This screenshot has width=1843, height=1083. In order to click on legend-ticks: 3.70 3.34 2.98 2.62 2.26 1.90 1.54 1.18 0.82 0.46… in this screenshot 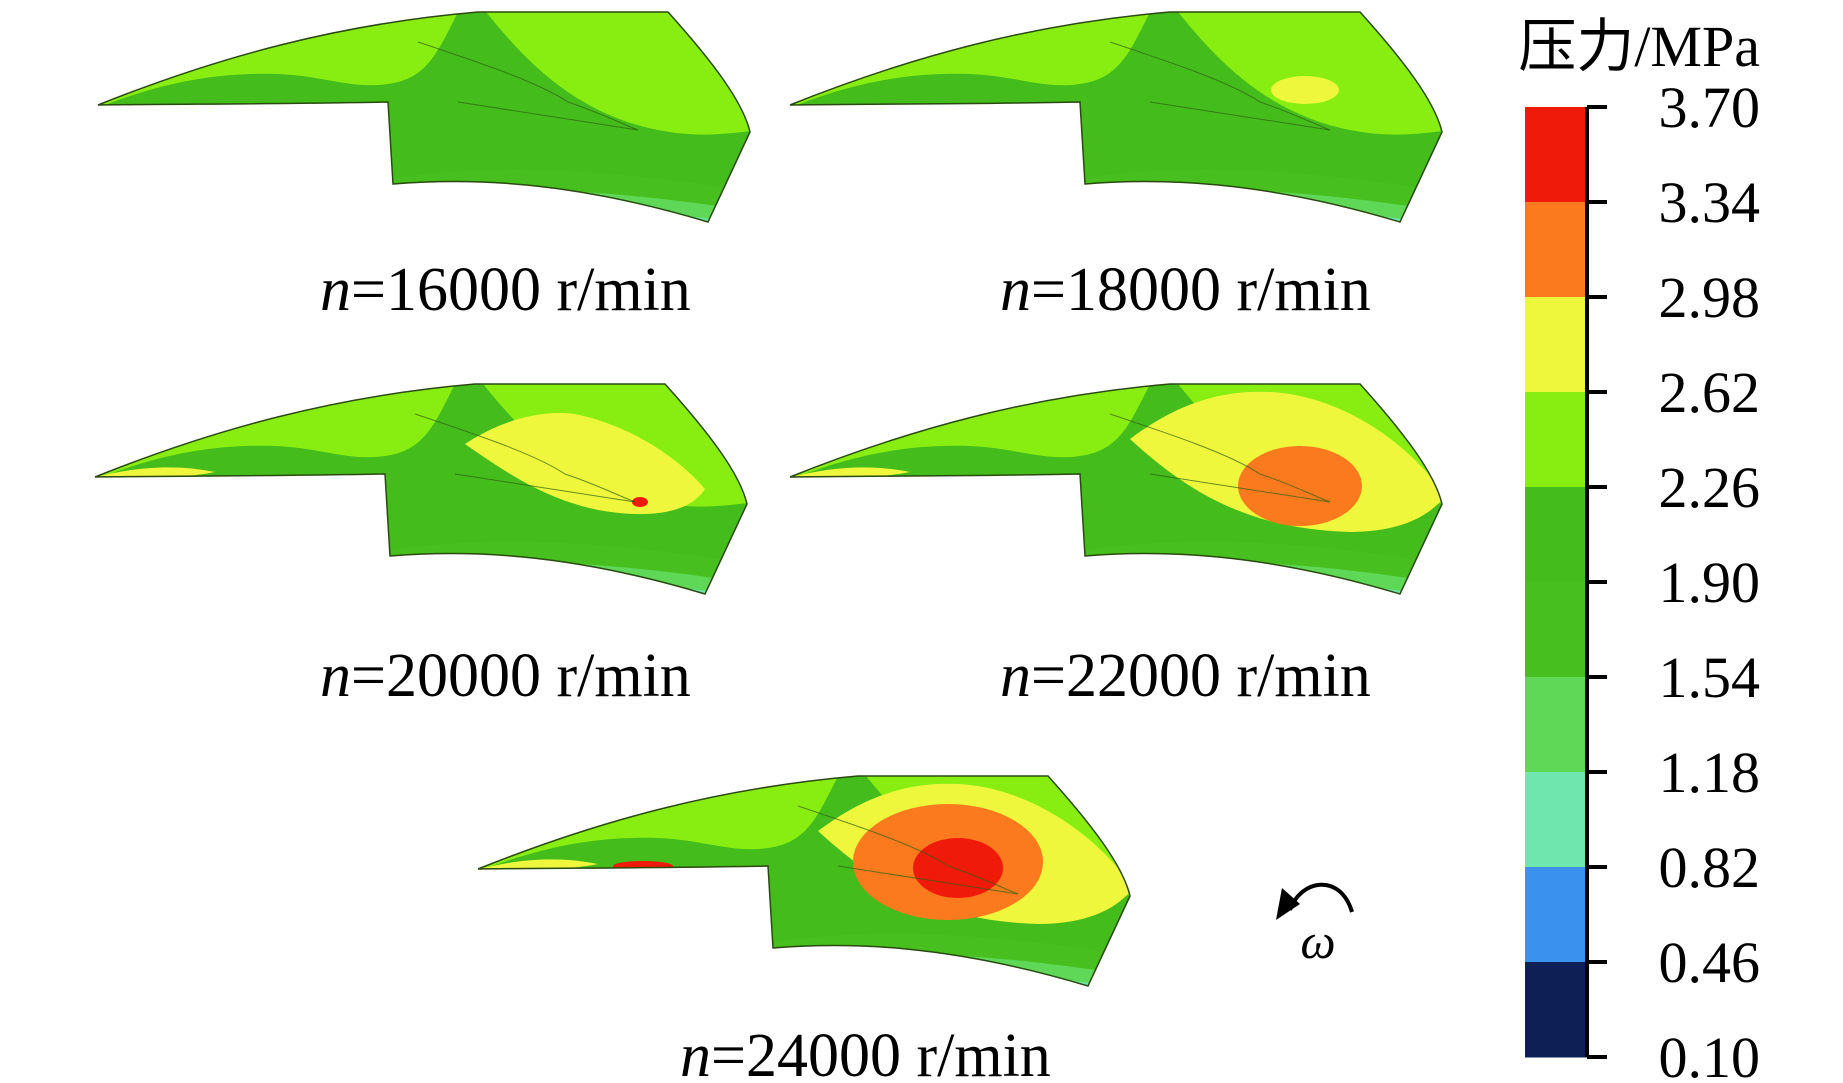, I will do `click(1673, 579)`.